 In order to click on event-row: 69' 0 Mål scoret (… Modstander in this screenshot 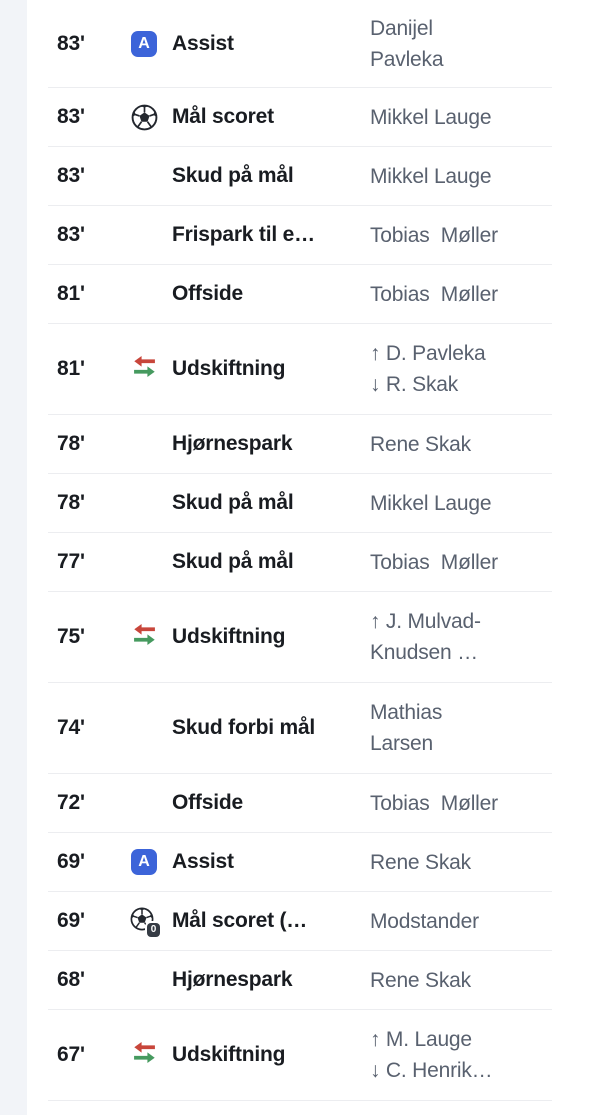, I will do `click(300, 921)`.